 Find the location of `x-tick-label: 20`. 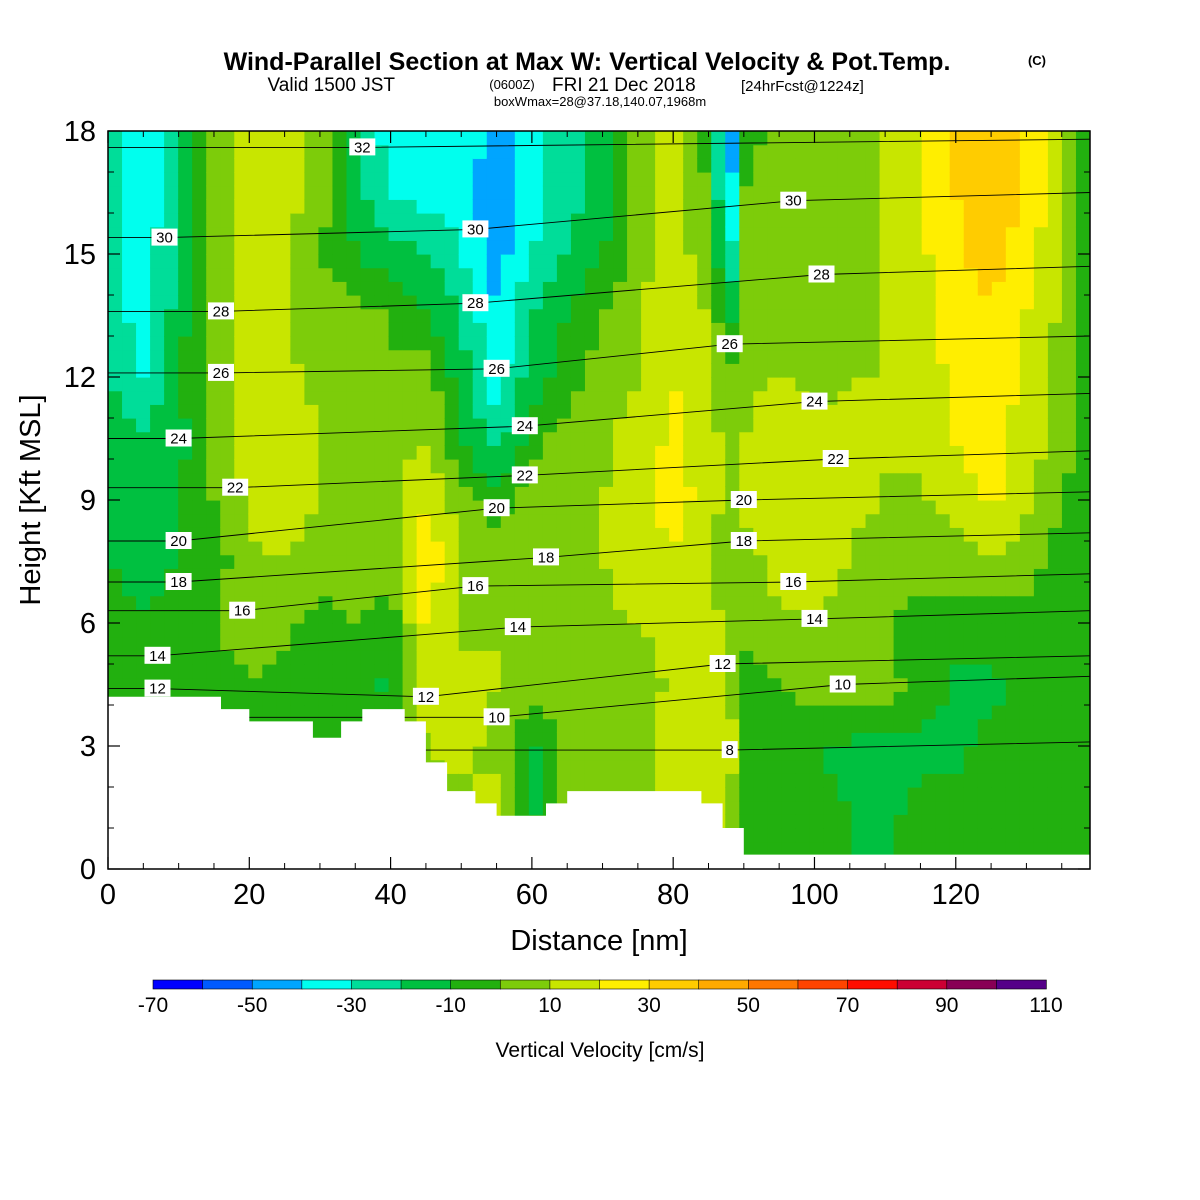

x-tick-label: 20 is located at coordinates (249, 895).